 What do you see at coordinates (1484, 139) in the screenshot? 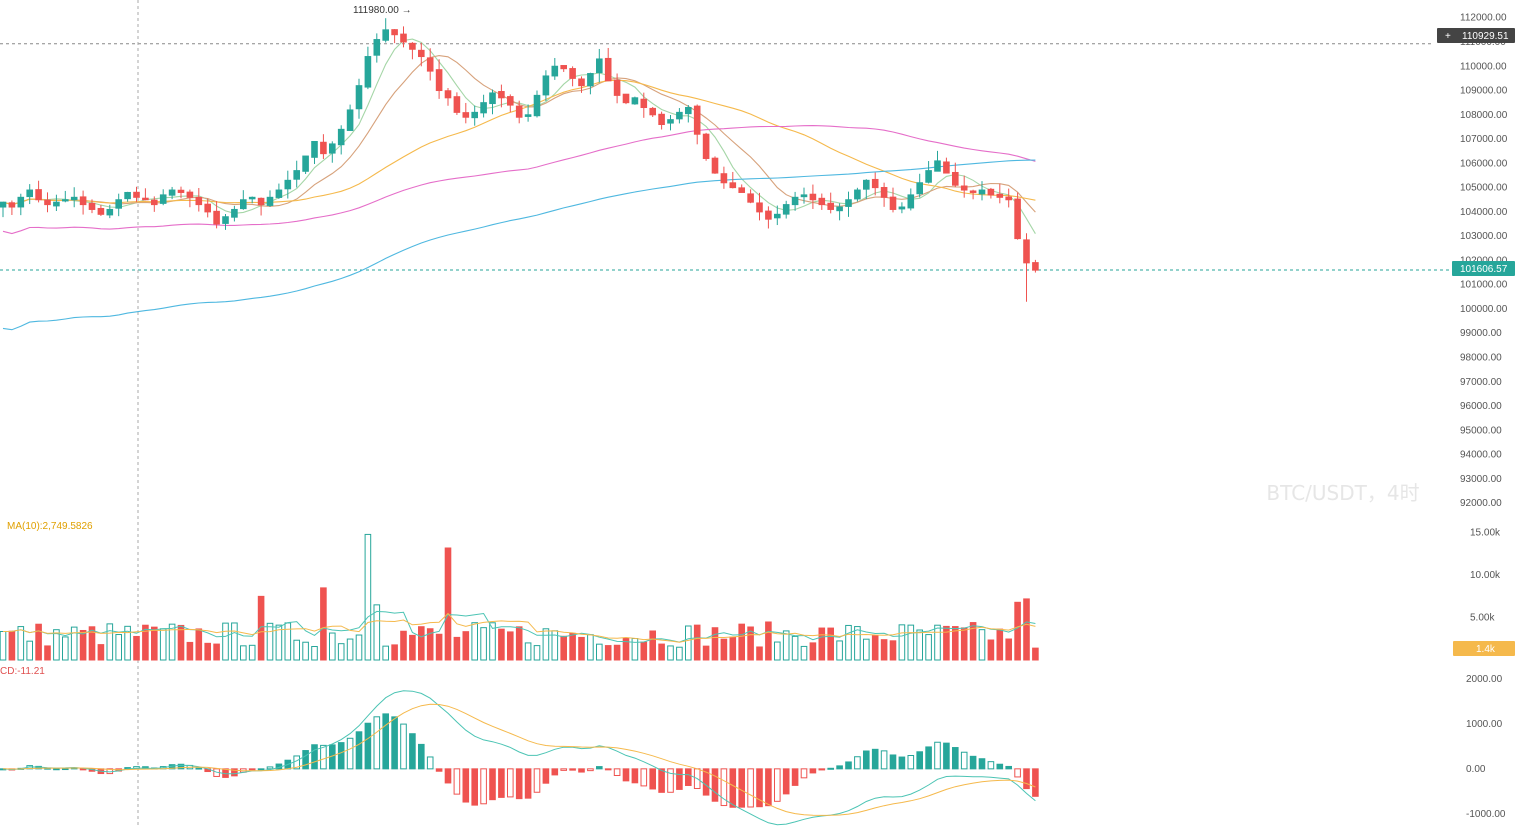
I see `price-tick-label: 107000.00` at bounding box center [1484, 139].